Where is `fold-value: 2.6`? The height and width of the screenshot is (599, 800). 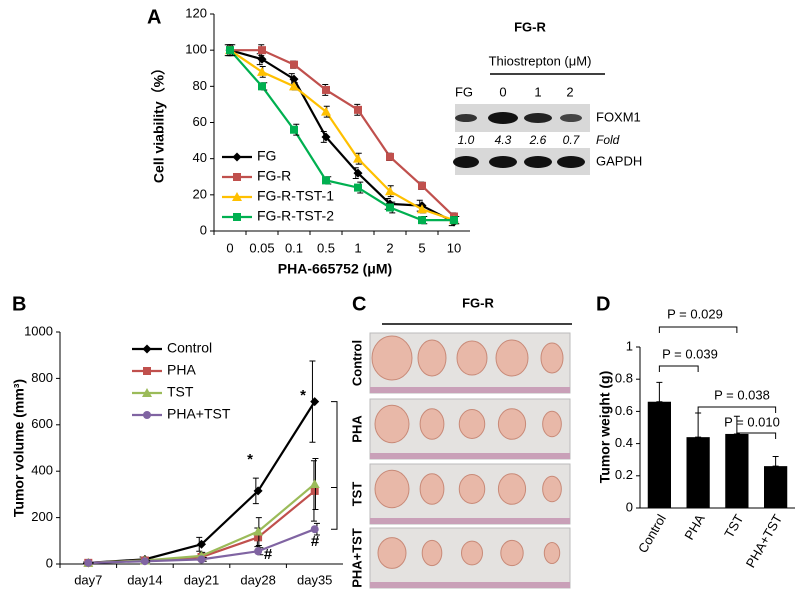 fold-value: 2.6 is located at coordinates (538, 140).